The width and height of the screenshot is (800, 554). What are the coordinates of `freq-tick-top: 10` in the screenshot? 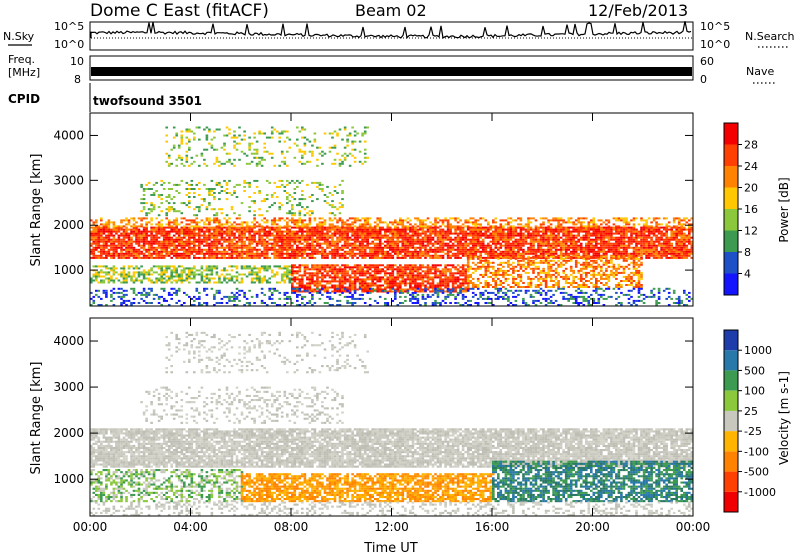 It's located at (77, 61).